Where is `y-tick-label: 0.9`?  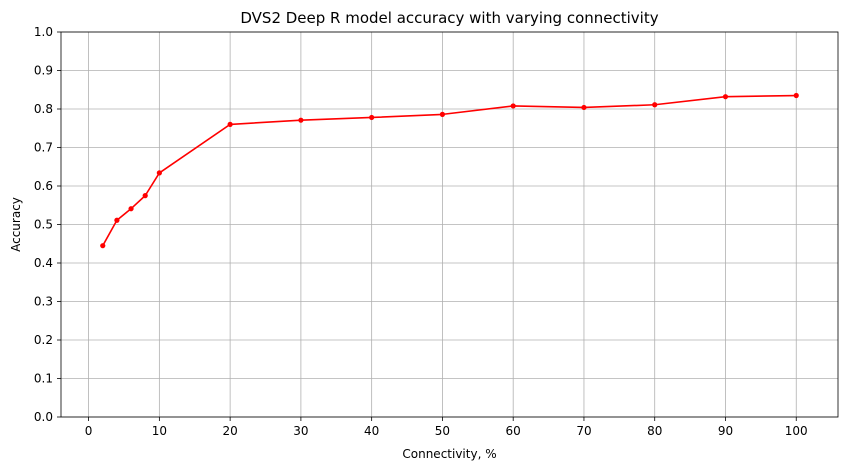 y-tick-label: 0.9 is located at coordinates (43, 71).